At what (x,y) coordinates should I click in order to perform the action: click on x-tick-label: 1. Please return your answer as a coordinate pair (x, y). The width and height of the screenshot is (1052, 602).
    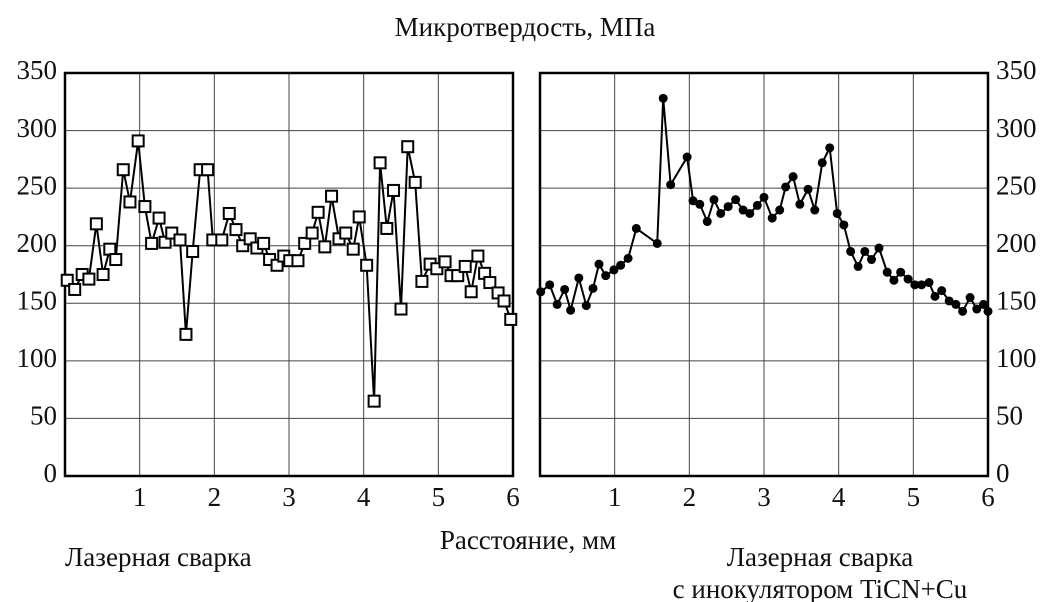
    Looking at the image, I should click on (615, 497).